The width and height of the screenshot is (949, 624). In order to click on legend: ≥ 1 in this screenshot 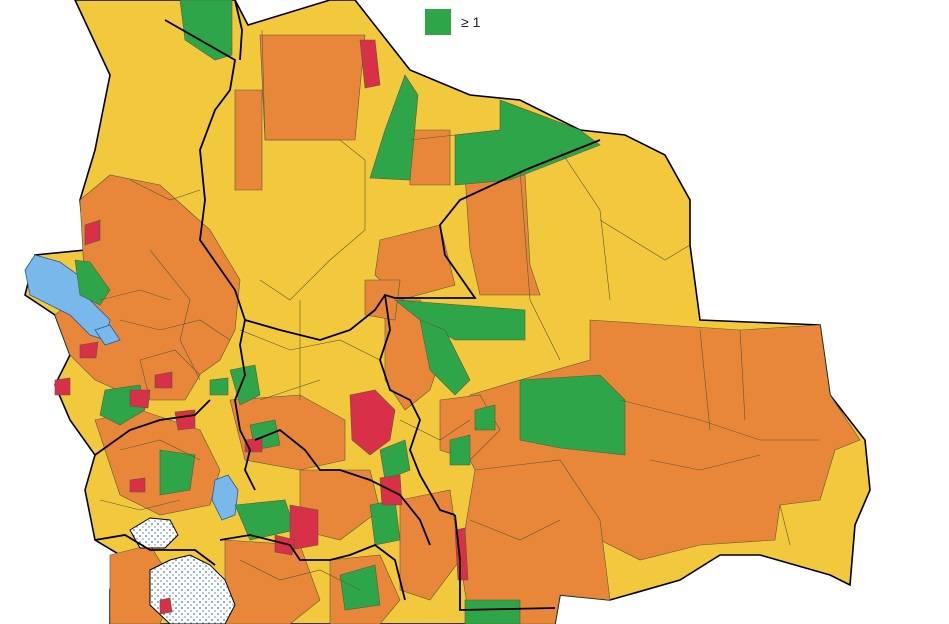, I will do `click(452, 22)`.